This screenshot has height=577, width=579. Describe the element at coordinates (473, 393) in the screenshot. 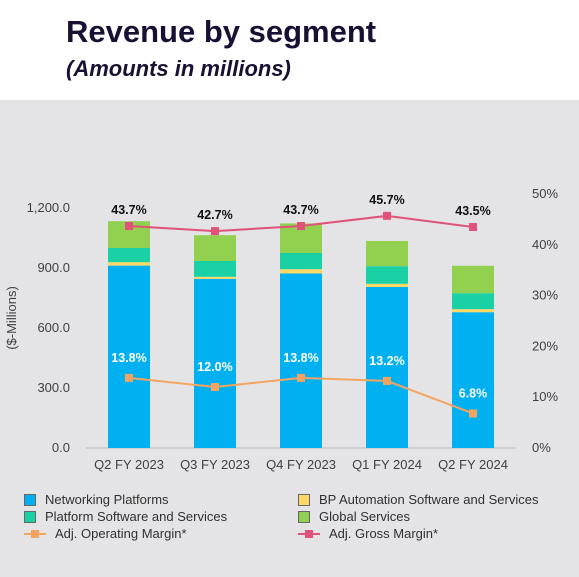

I see `data-label: 6.8%` at that location.